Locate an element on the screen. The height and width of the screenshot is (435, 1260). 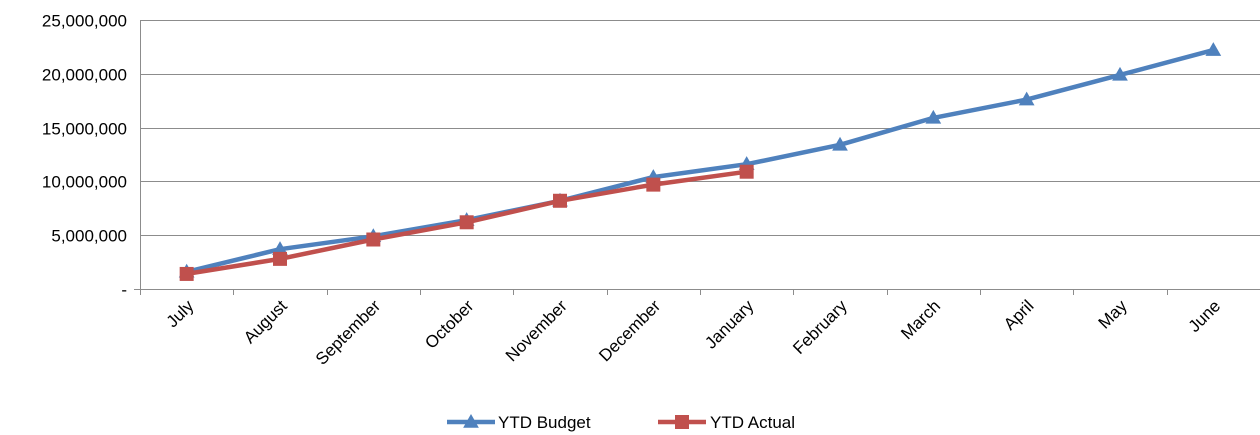
y-tick-label-3: 15,000,000 is located at coordinates (84, 129).